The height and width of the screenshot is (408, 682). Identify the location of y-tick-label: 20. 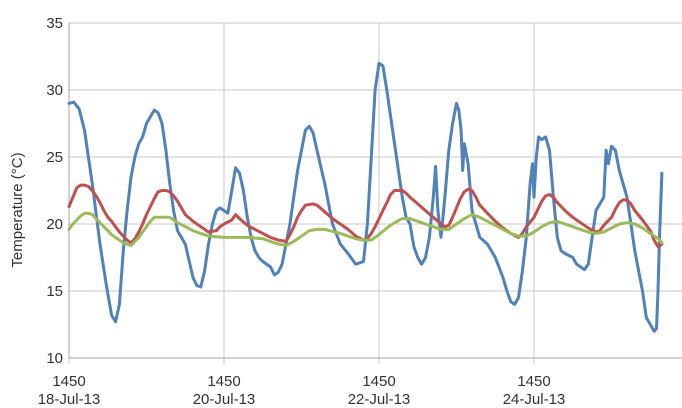
(54, 224).